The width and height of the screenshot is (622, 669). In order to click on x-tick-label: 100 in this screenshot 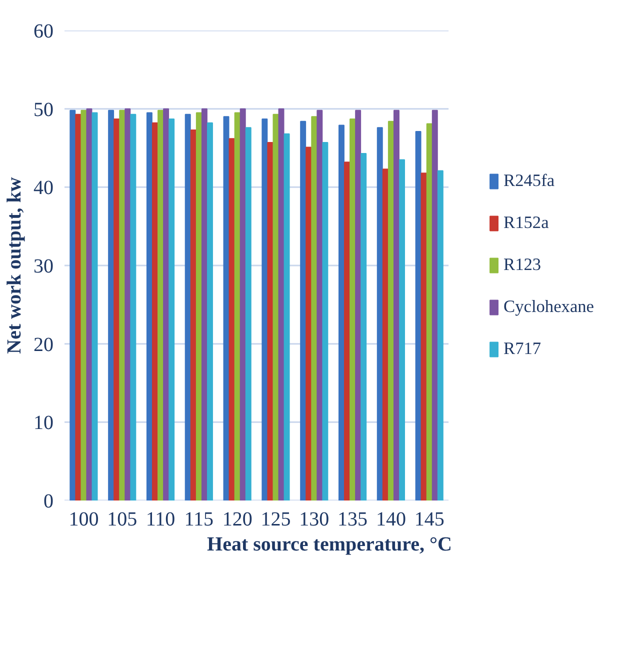, I will do `click(83, 519)`.